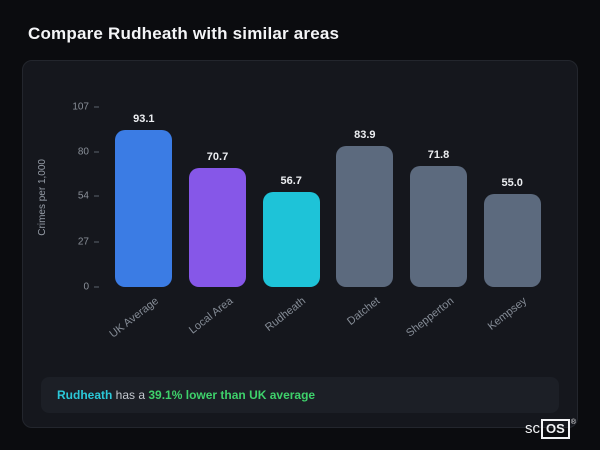  What do you see at coordinates (512, 232) in the screenshot?
I see `bar-kempsey: 55.0` at bounding box center [512, 232].